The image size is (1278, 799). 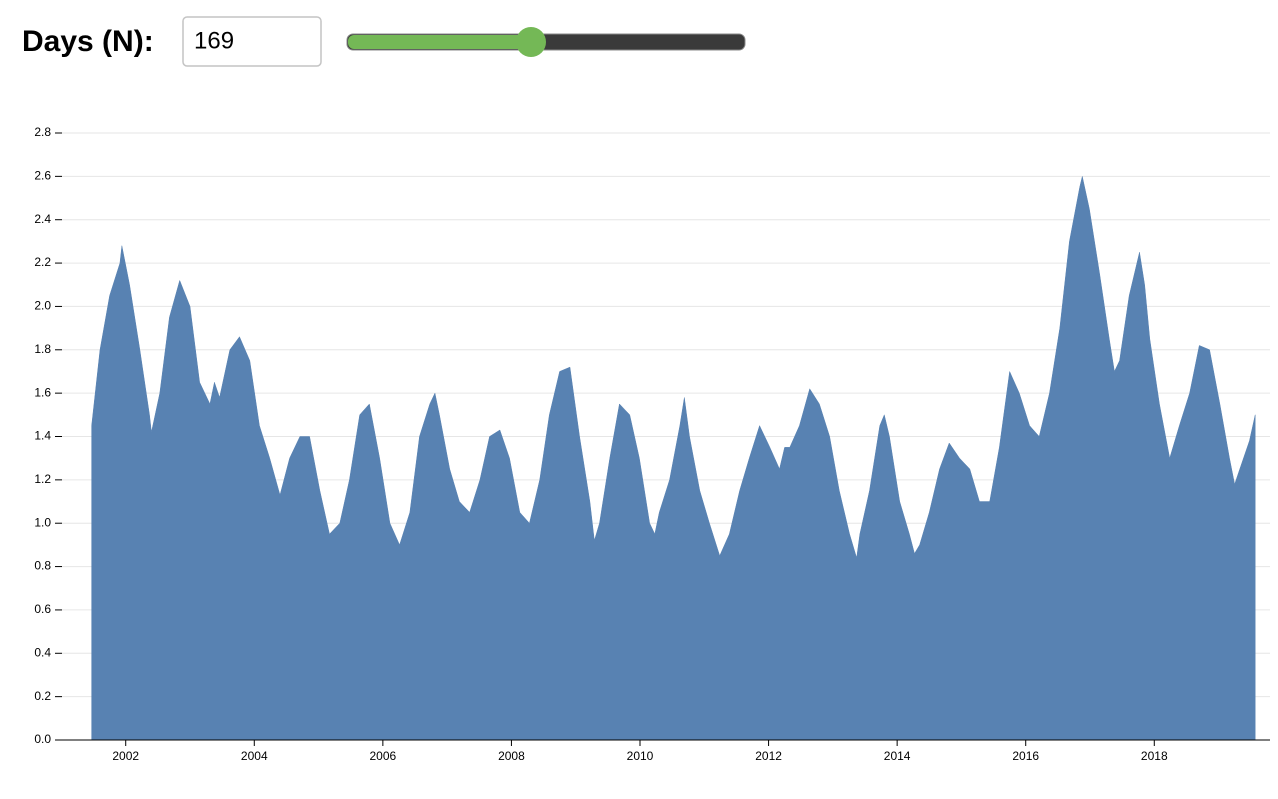 I want to click on days-input-value: 169, so click(x=214, y=40).